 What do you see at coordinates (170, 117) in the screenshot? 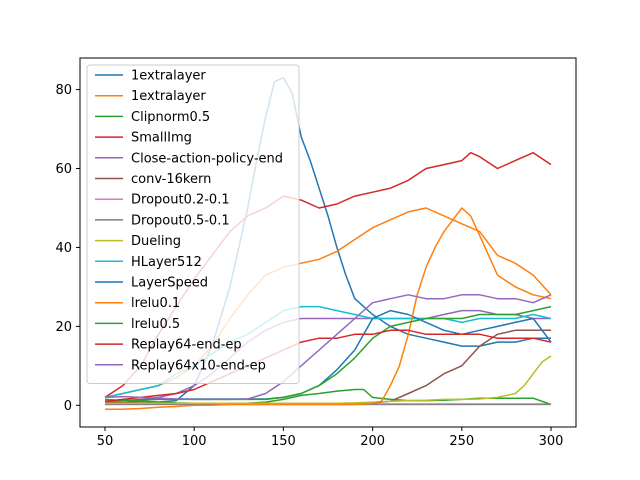
I see `legend-label: Clipnorm0.5` at bounding box center [170, 117].